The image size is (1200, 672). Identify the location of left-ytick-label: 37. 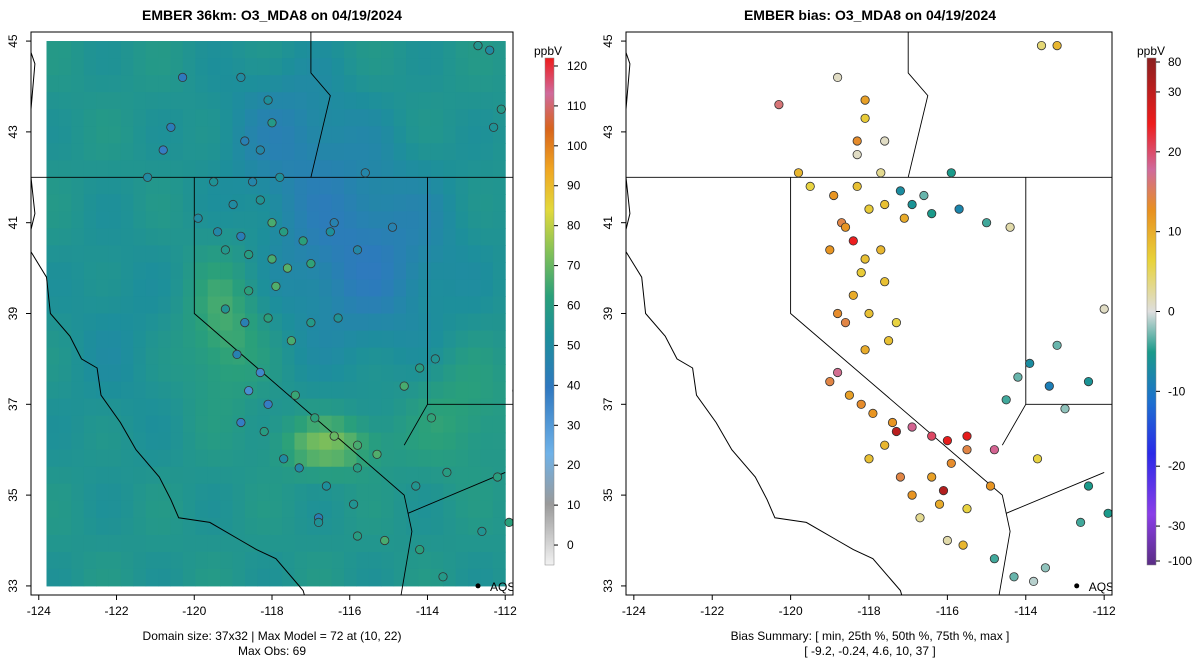
(13, 404).